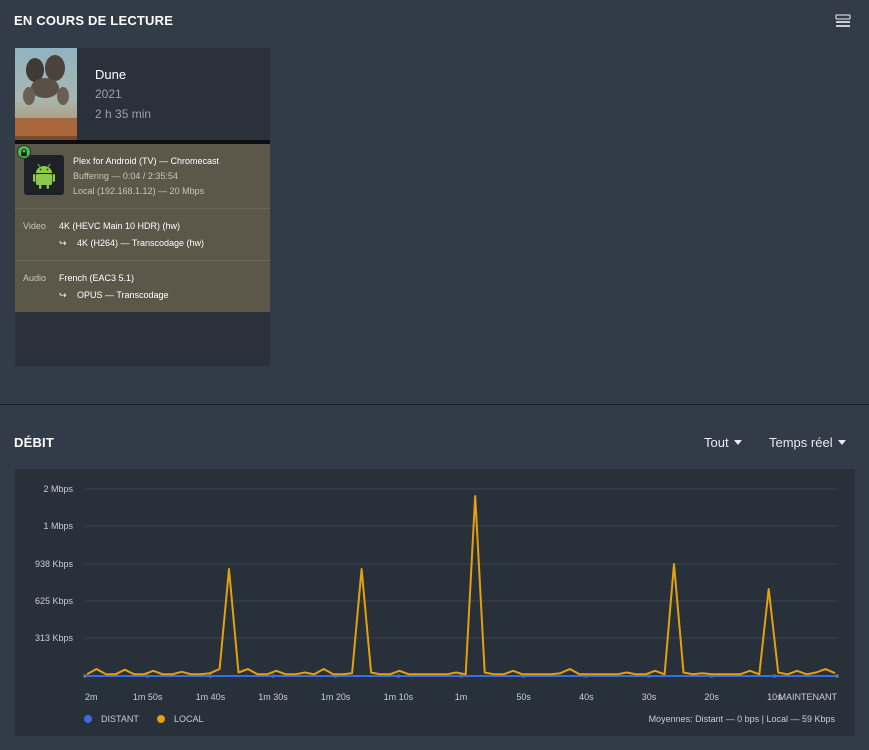  What do you see at coordinates (54, 638) in the screenshot?
I see `y-tick-label: 313 Kbps` at bounding box center [54, 638].